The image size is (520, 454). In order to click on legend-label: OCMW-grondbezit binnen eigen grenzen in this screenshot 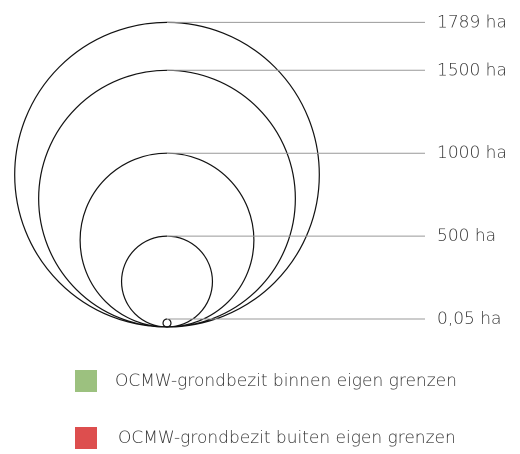, I will do `click(286, 381)`.